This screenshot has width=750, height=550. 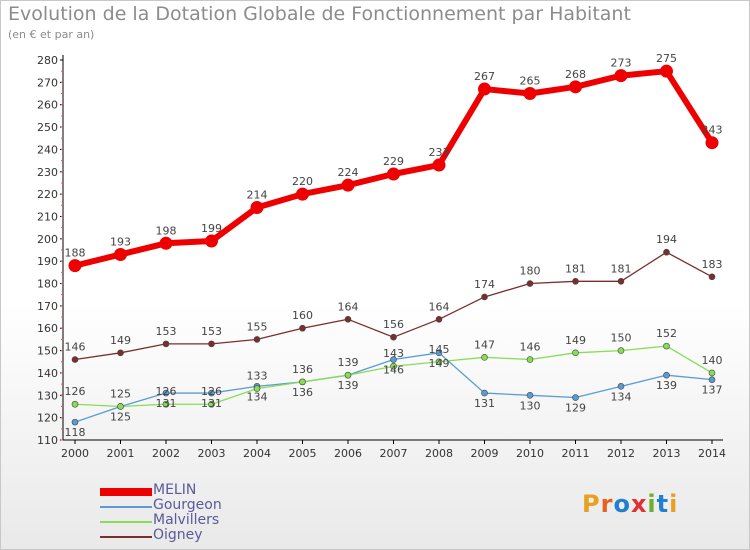 I want to click on legend-item-malvillers: Malvillers, so click(x=200, y=520).